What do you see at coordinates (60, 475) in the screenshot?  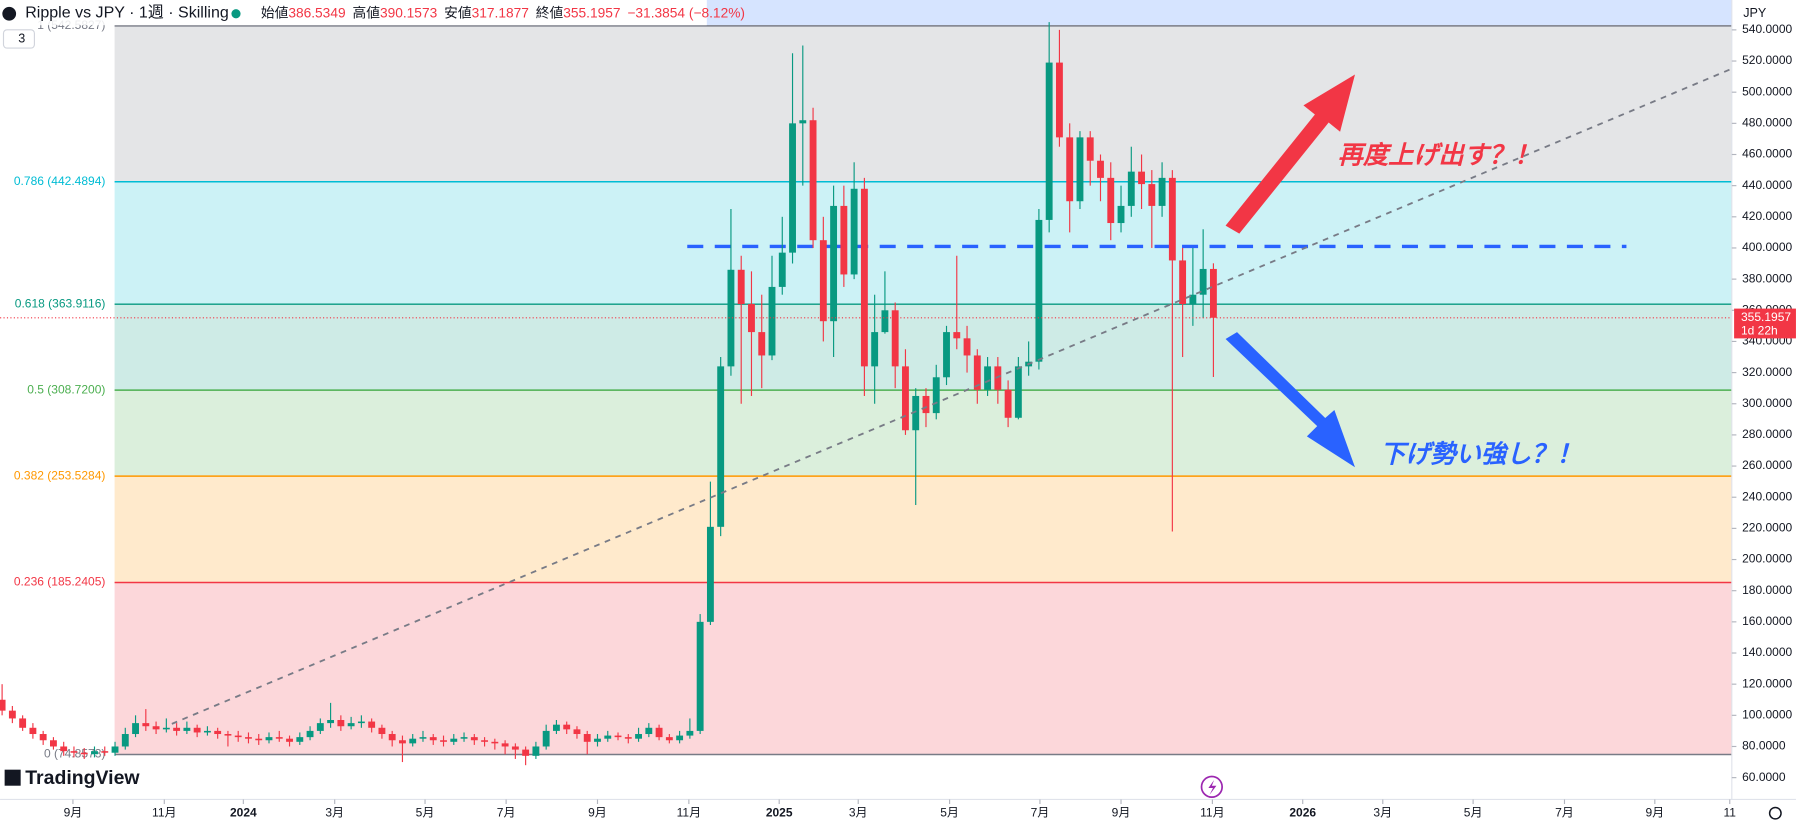 I see `fib-label: 0.382 (253.5284)` at bounding box center [60, 475].